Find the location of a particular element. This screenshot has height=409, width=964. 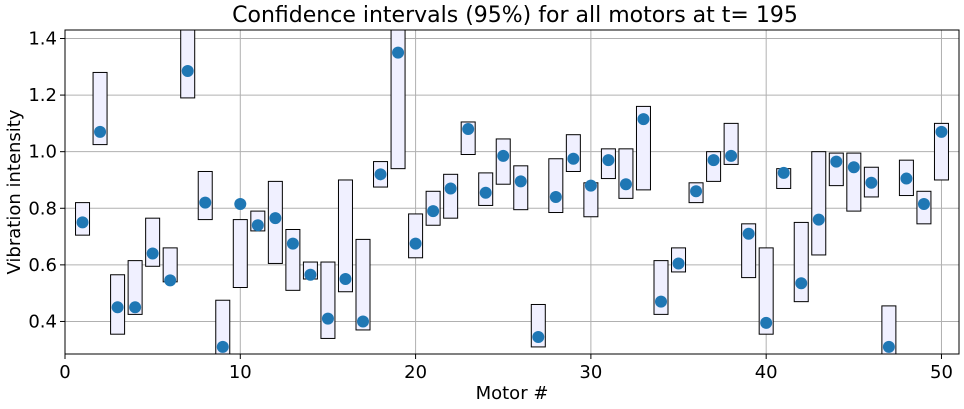

x-tick-label: 0 is located at coordinates (64, 372).